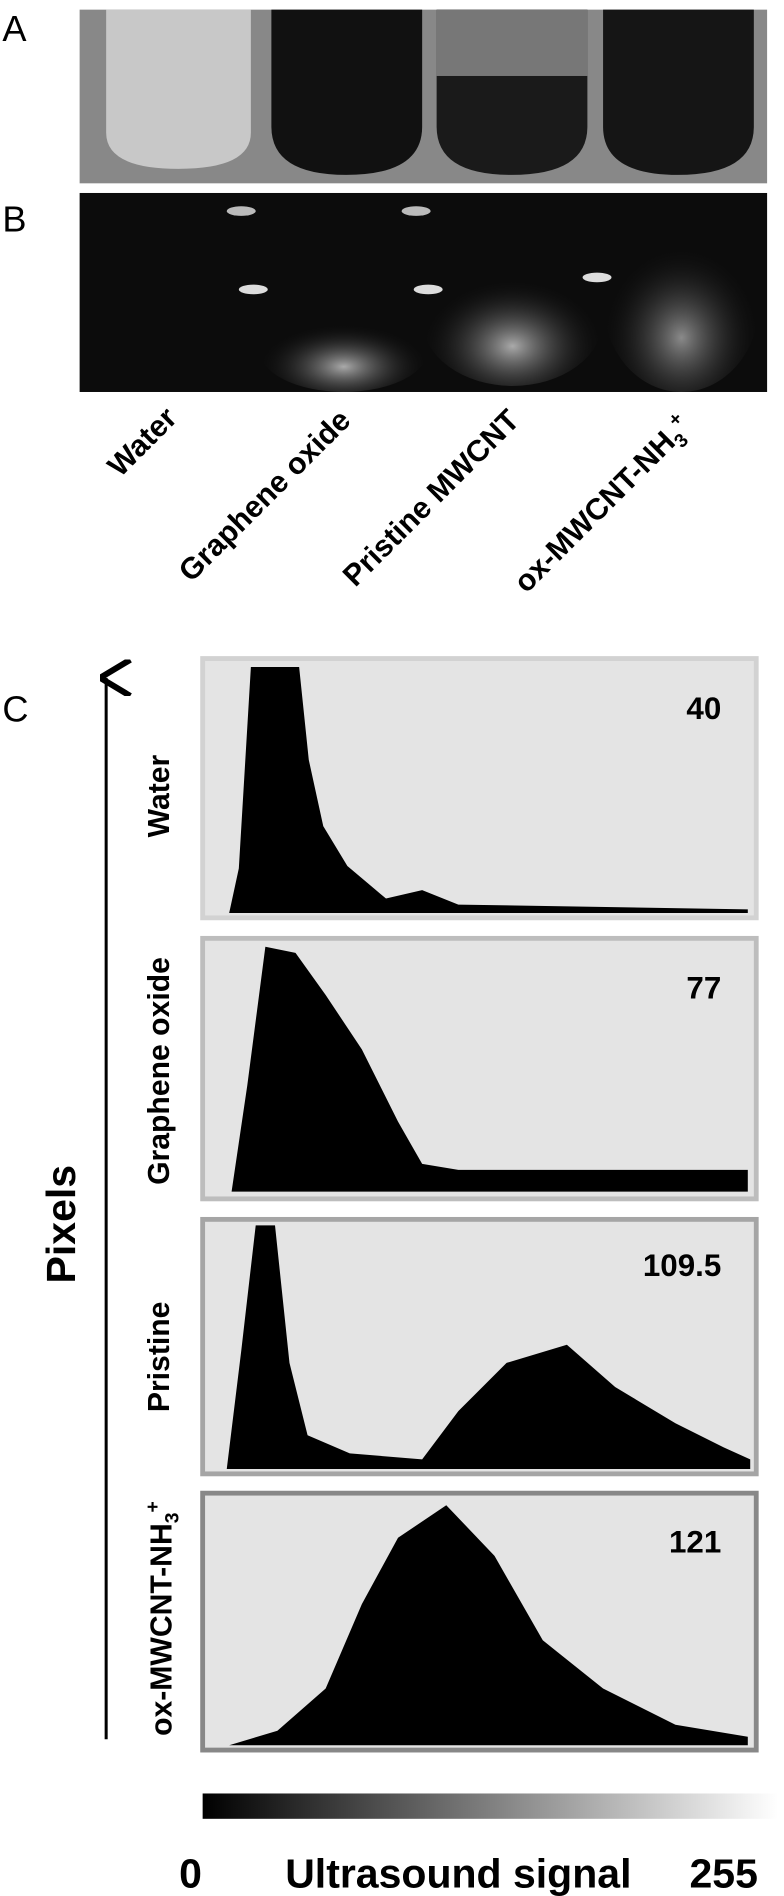 The height and width of the screenshot is (1896, 784). What do you see at coordinates (14, 219) in the screenshot?
I see `panel-label: B` at bounding box center [14, 219].